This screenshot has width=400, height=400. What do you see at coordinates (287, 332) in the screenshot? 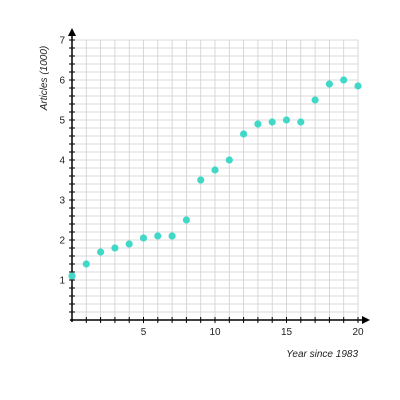
I see `x-tick-label: 15` at bounding box center [287, 332].